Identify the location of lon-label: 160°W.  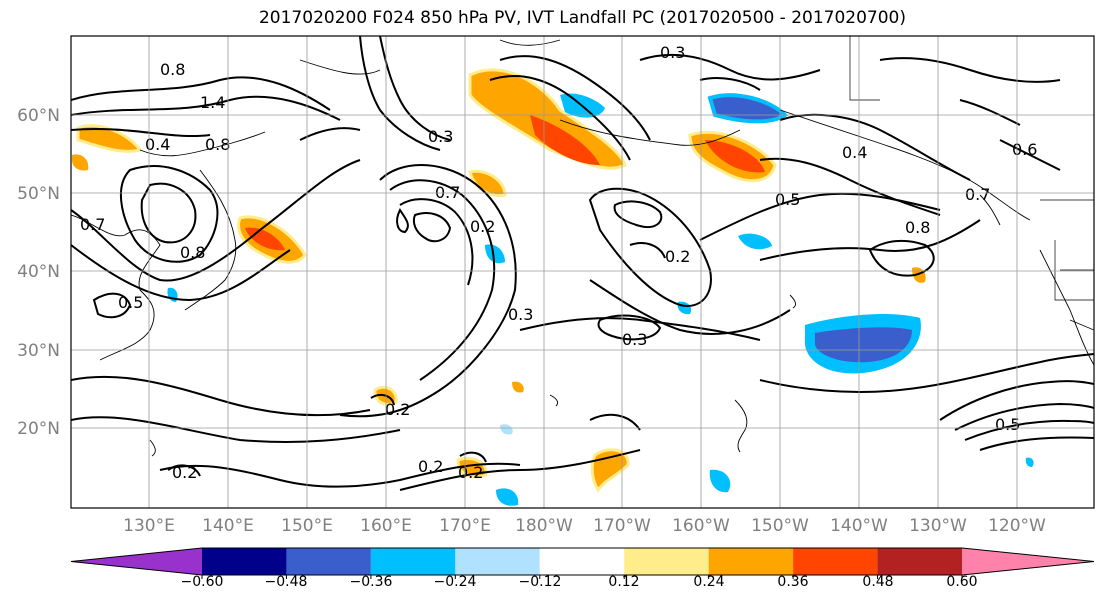
(701, 526).